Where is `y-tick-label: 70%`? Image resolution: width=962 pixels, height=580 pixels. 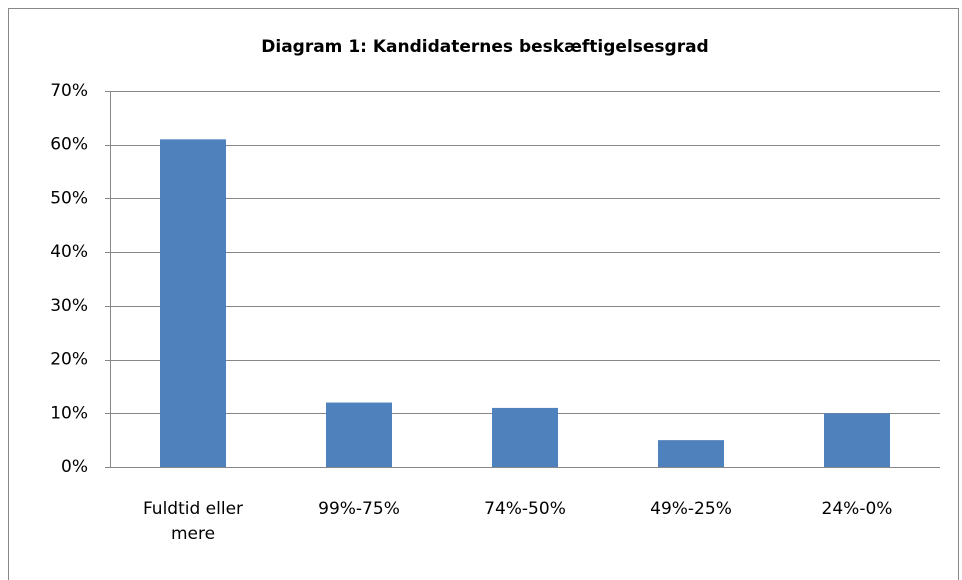
y-tick-label: 70% is located at coordinates (69, 91).